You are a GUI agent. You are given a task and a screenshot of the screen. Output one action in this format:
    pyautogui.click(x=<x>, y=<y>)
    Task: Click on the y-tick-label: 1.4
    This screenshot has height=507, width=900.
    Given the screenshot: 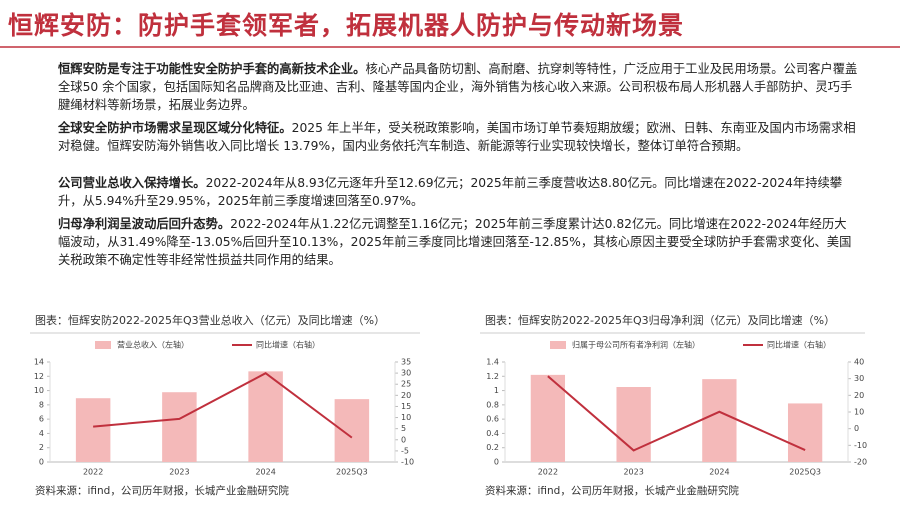 What is the action you would take?
    pyautogui.click(x=492, y=362)
    